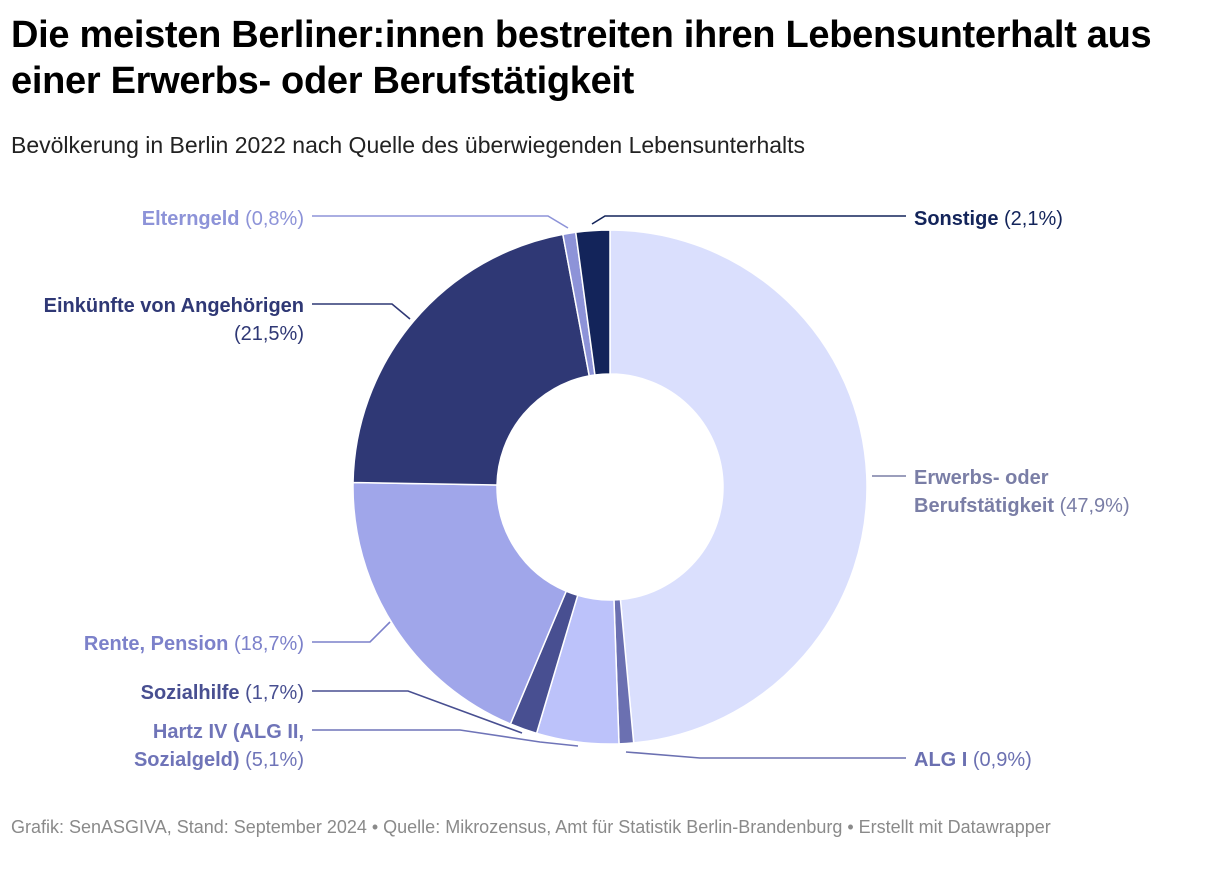  Describe the element at coordinates (471, 359) in the screenshot. I see `slice-einkünfte-von-angehörigen` at that location.